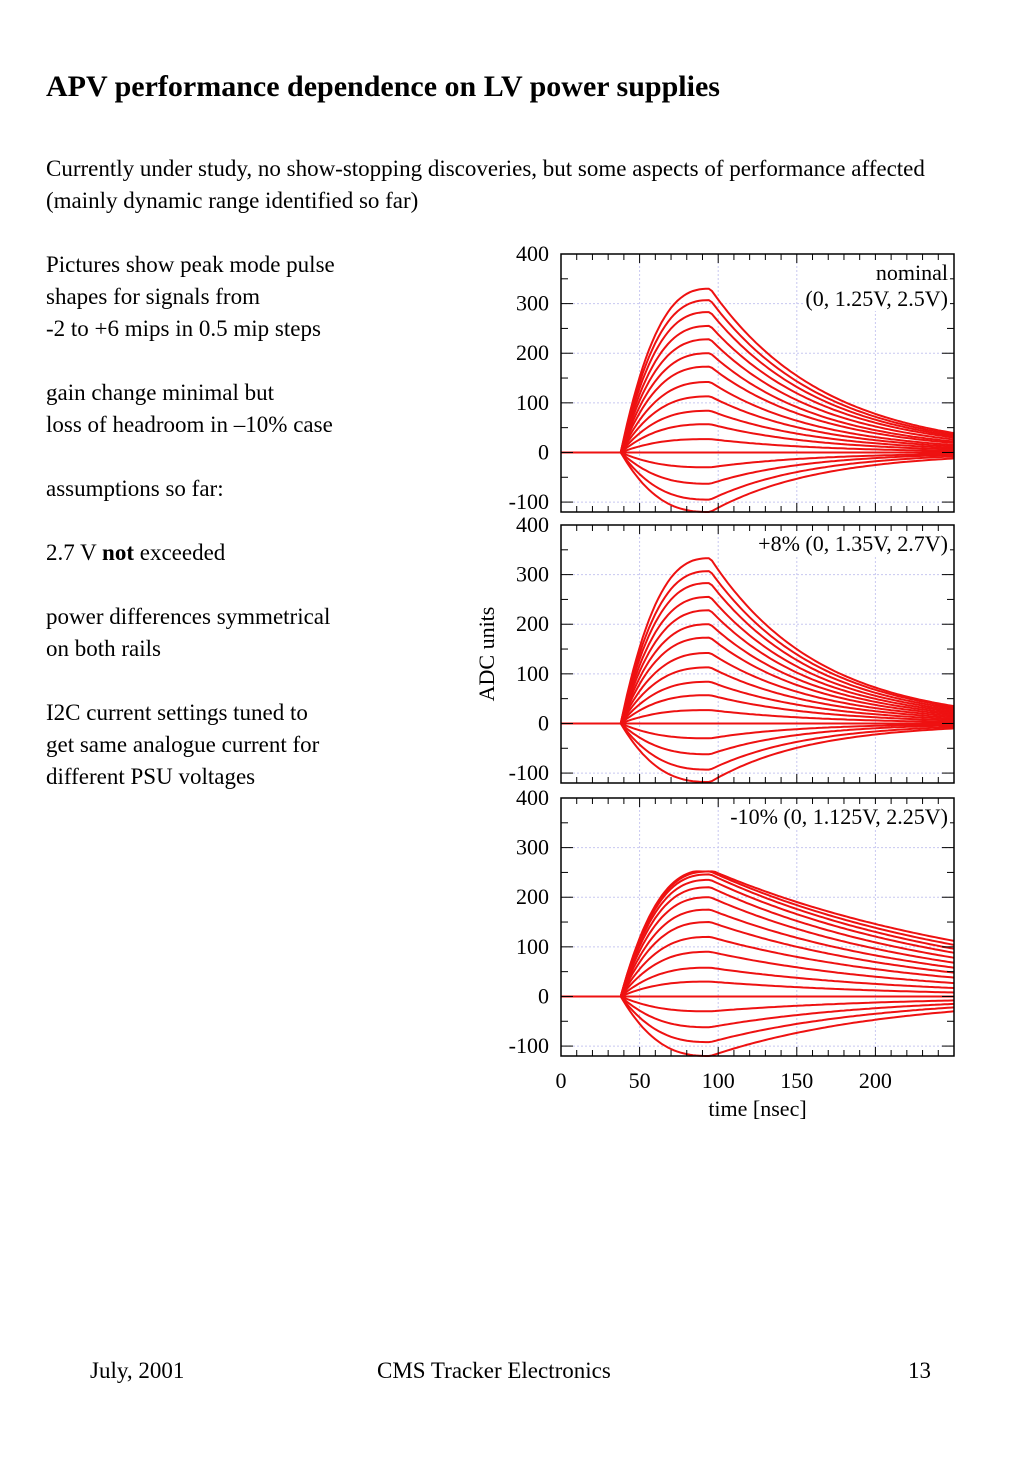 This screenshot has height=1479, width=1024. I want to click on x-tick-label: 100, so click(718, 1080).